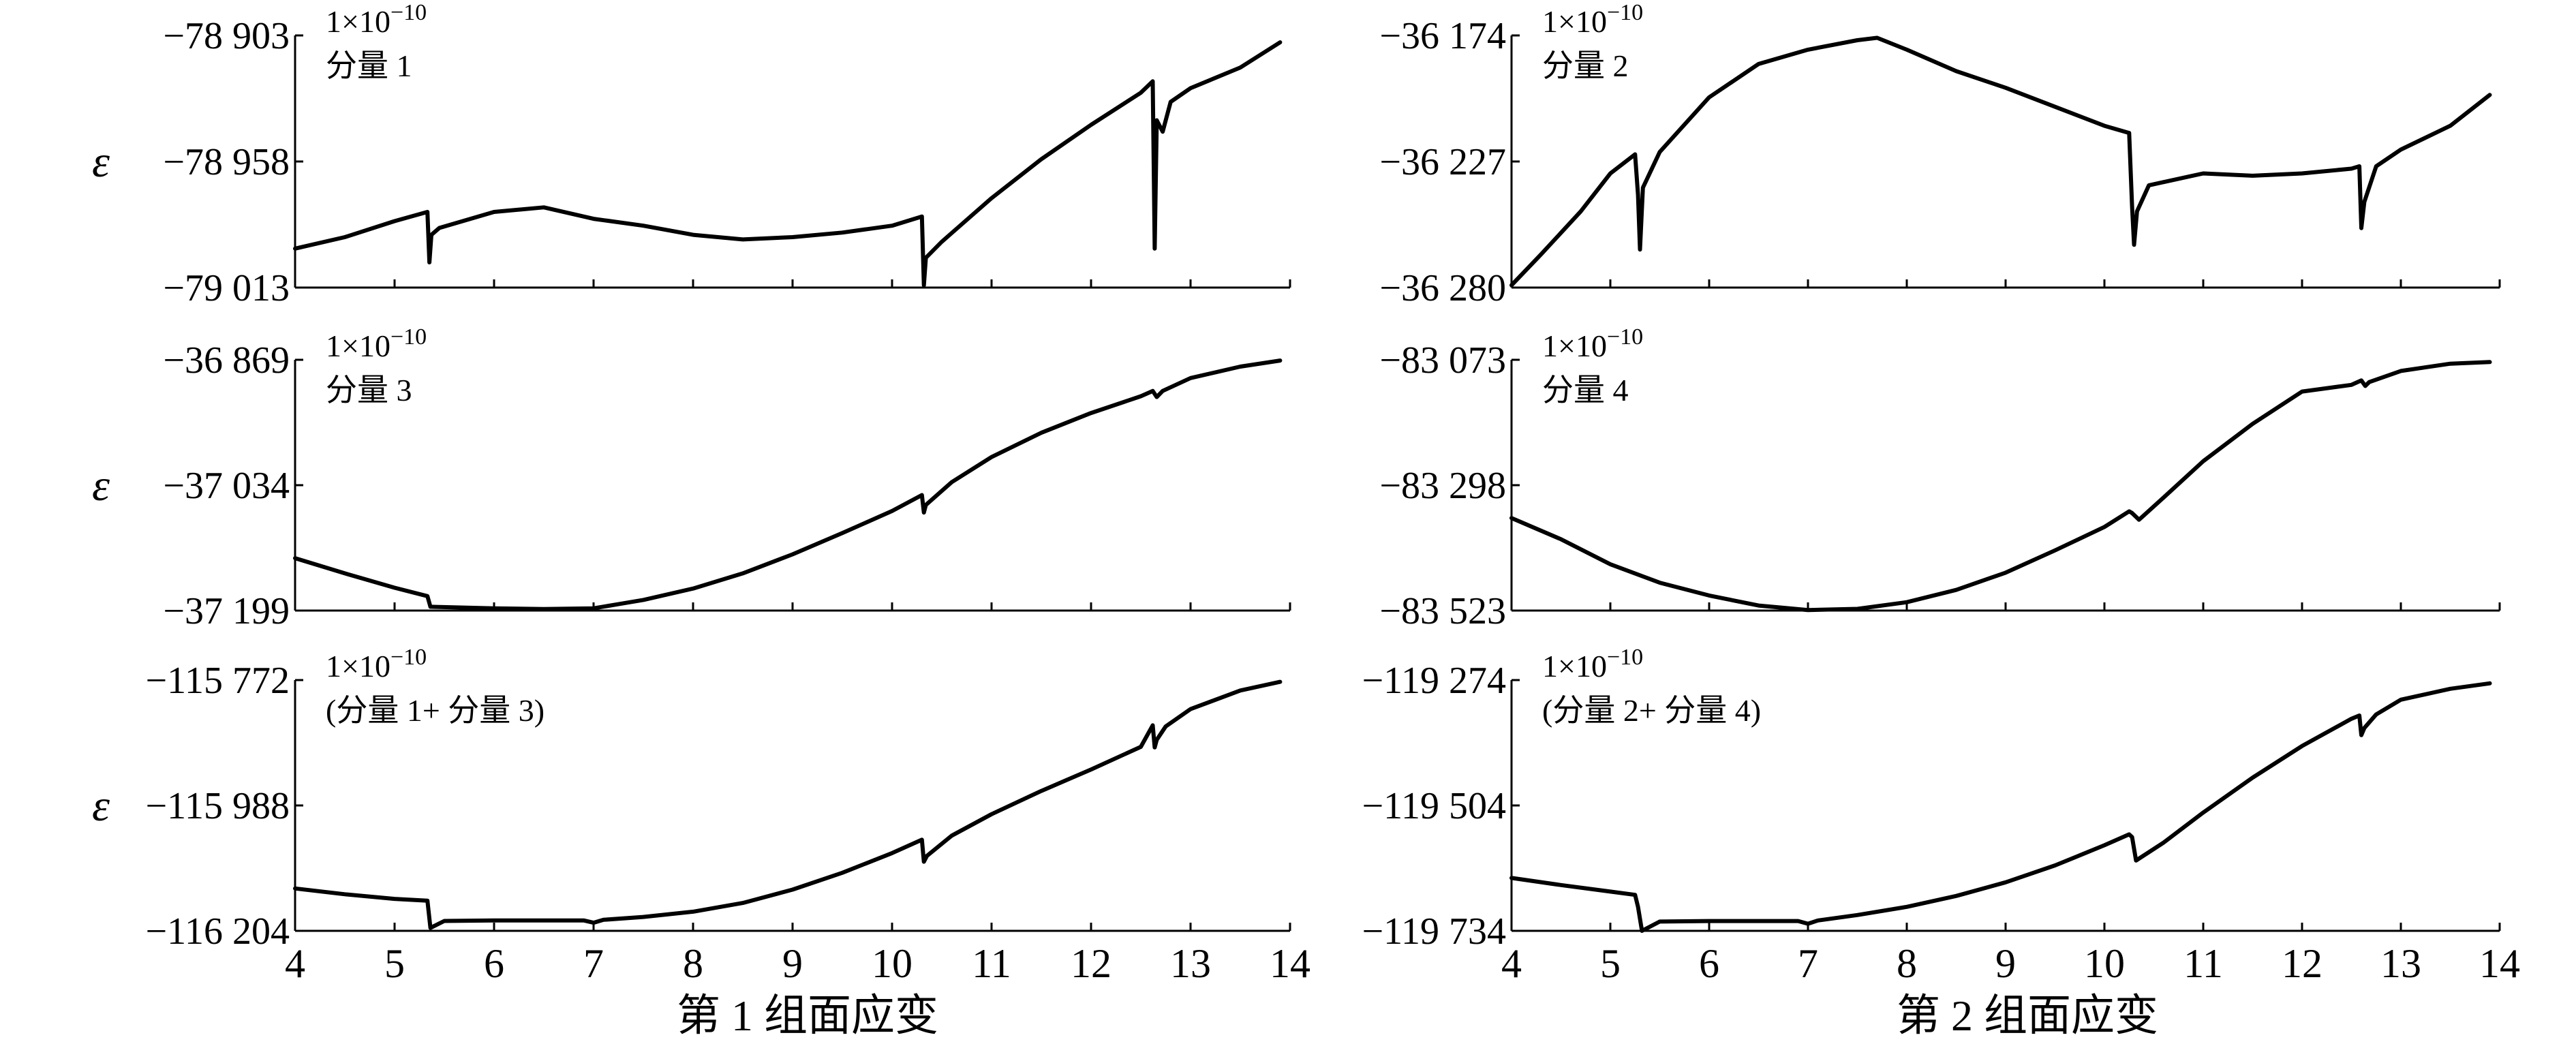 This screenshot has height=1046, width=2576. What do you see at coordinates (217, 932) in the screenshot?
I see `y-tick-label: −116 204` at bounding box center [217, 932].